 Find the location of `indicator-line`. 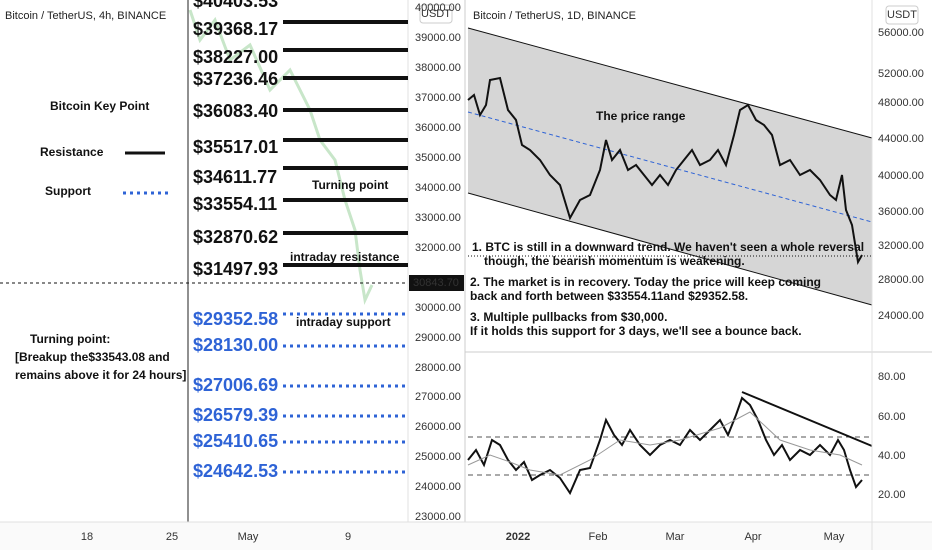

indicator-line is located at coordinates (665, 446).